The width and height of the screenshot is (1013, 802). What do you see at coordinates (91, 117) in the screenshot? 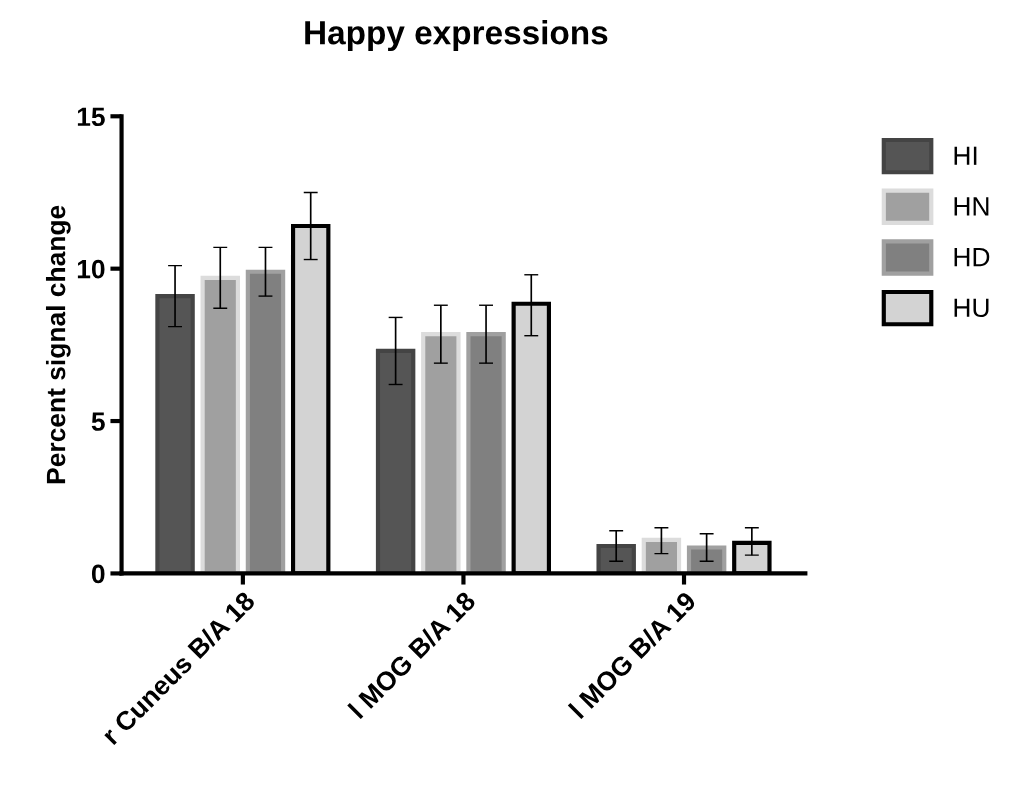
I see `y-tick-label: 15` at bounding box center [91, 117].